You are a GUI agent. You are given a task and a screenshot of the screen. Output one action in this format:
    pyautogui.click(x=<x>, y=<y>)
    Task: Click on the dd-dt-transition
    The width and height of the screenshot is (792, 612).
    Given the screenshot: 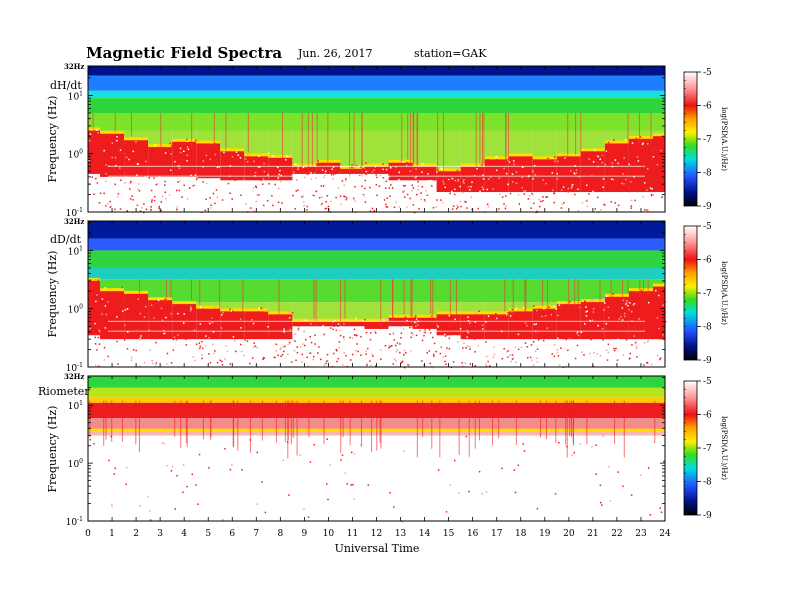 What is the action you would take?
    pyautogui.click(x=376, y=312)
    